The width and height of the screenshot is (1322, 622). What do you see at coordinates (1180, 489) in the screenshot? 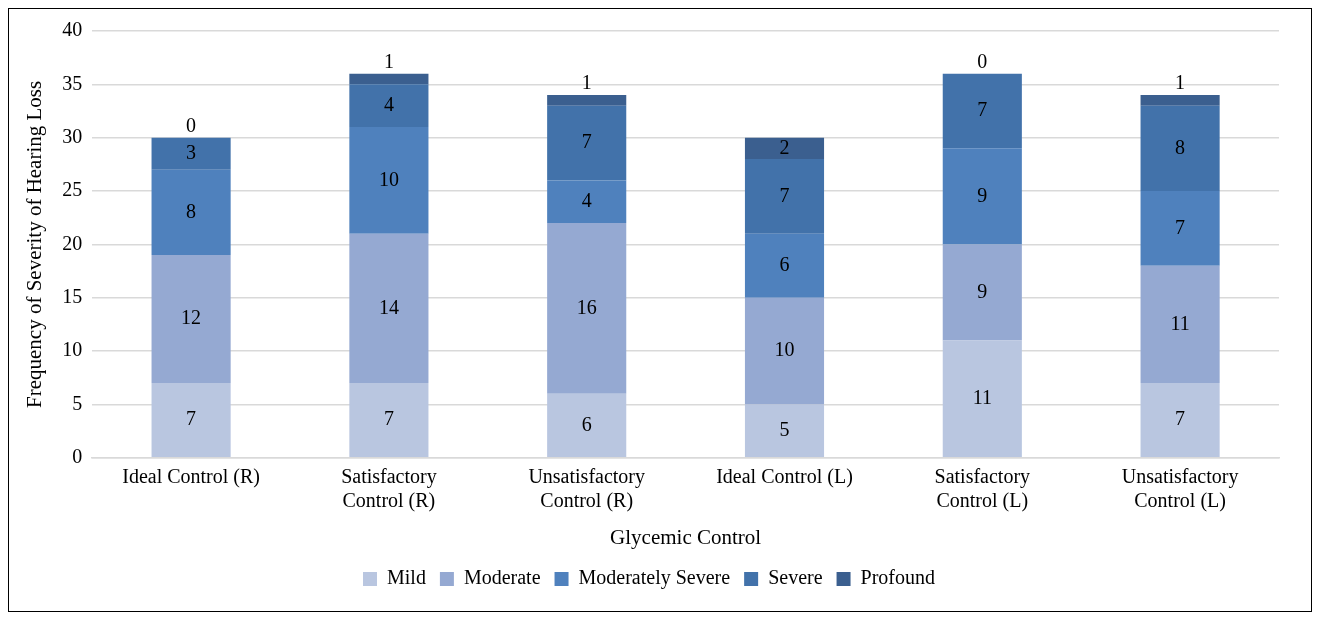
I see `x-tick-label: Unsatisfactory Control (L)` at bounding box center [1180, 489].